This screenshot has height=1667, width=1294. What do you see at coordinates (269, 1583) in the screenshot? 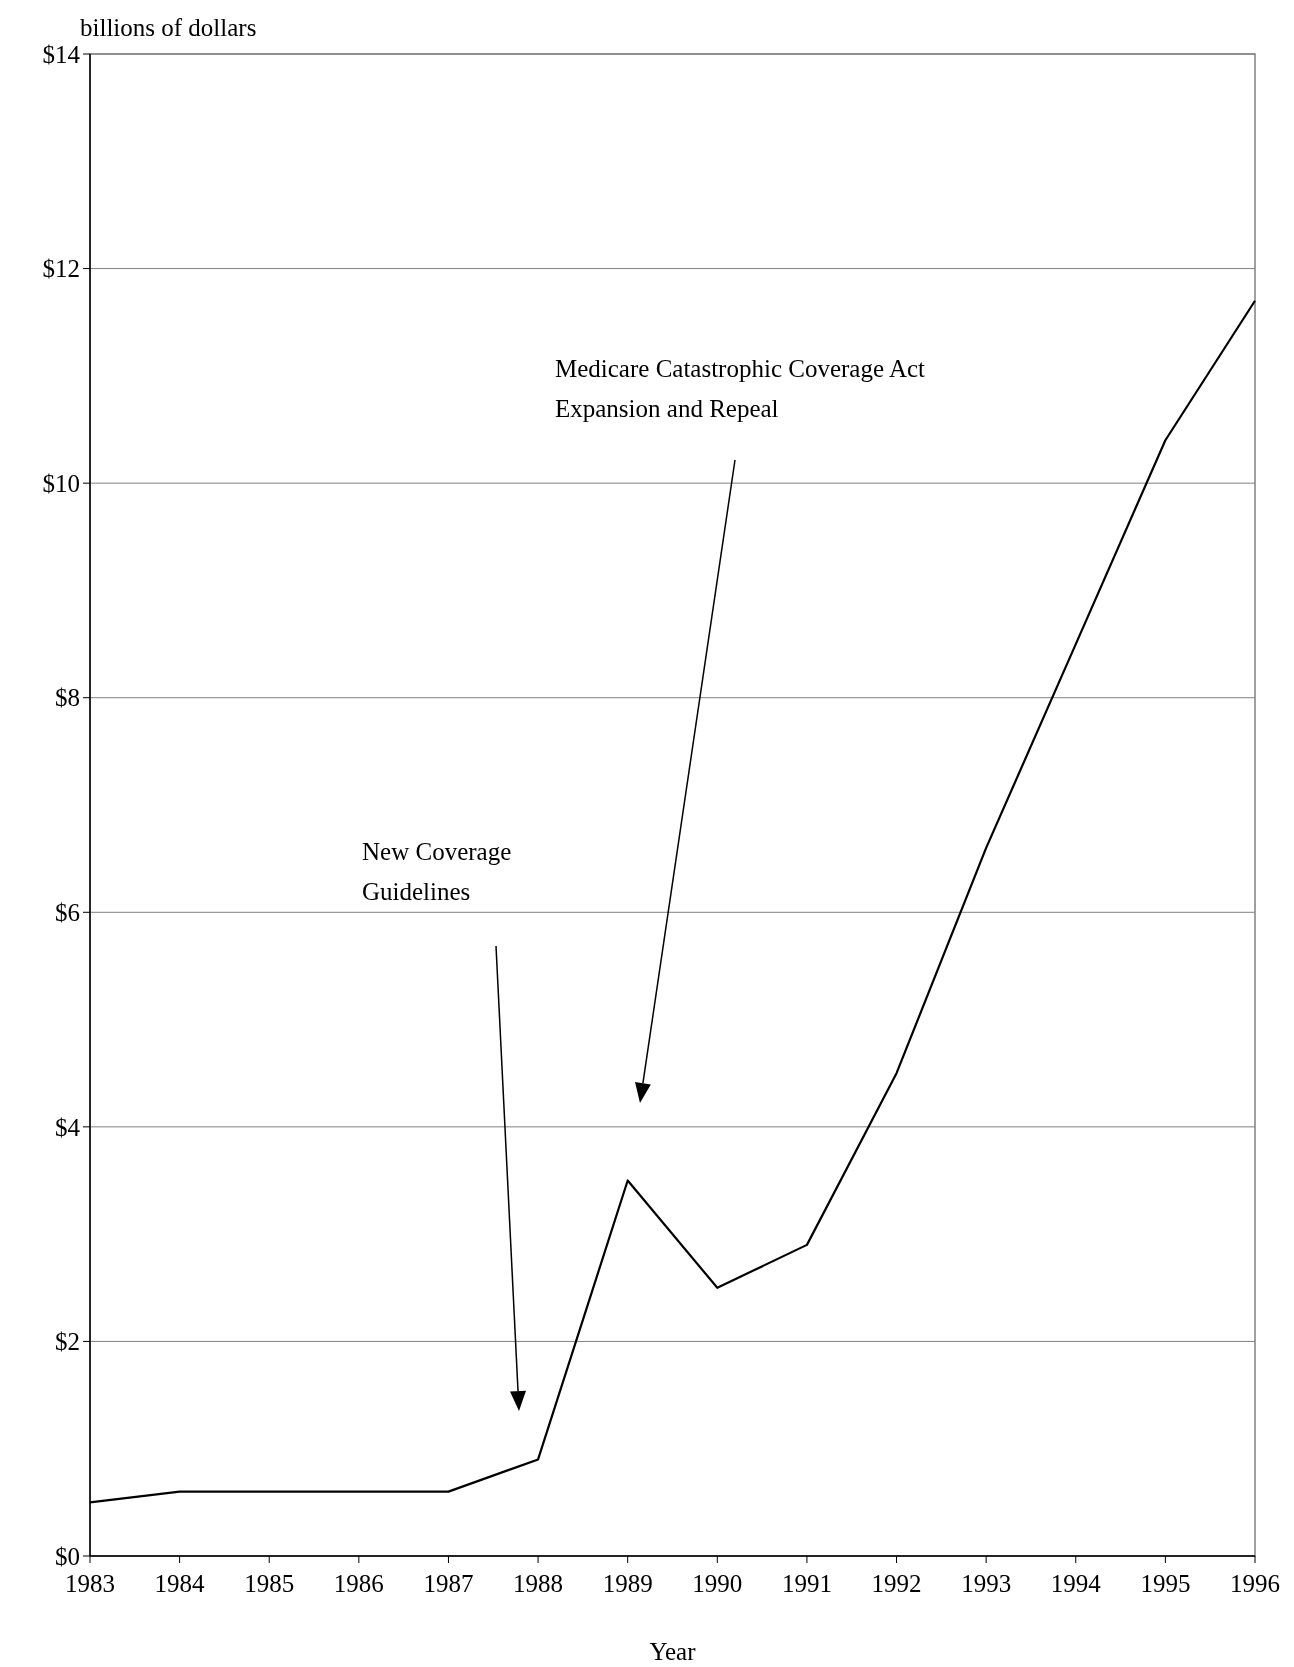
I see `x-tick-label: 1985` at bounding box center [269, 1583].